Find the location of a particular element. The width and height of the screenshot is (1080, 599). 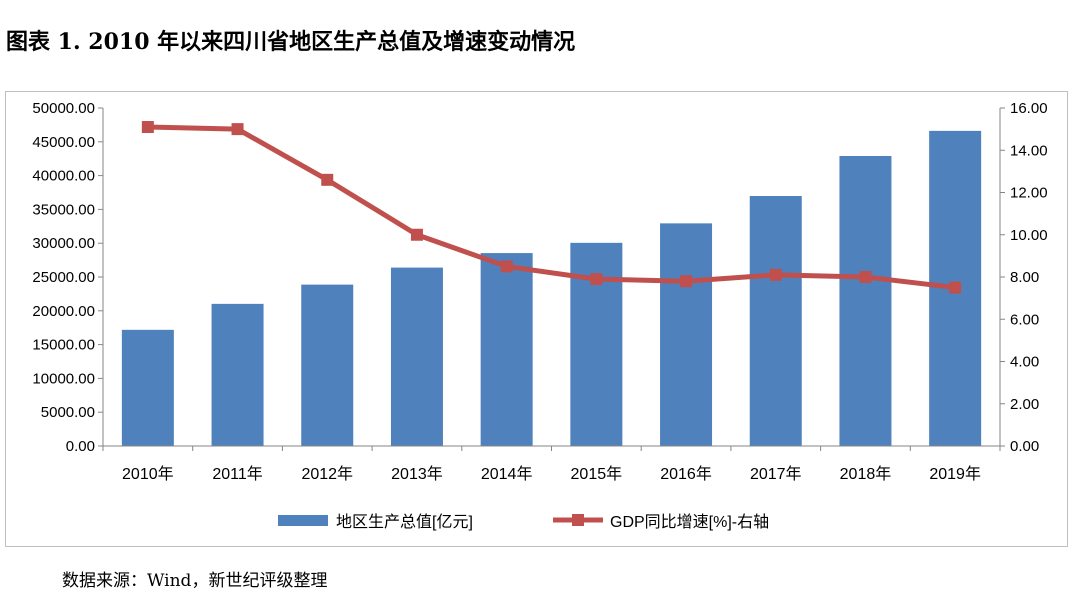

right-tick-label: 12.00 is located at coordinates (1029, 193).